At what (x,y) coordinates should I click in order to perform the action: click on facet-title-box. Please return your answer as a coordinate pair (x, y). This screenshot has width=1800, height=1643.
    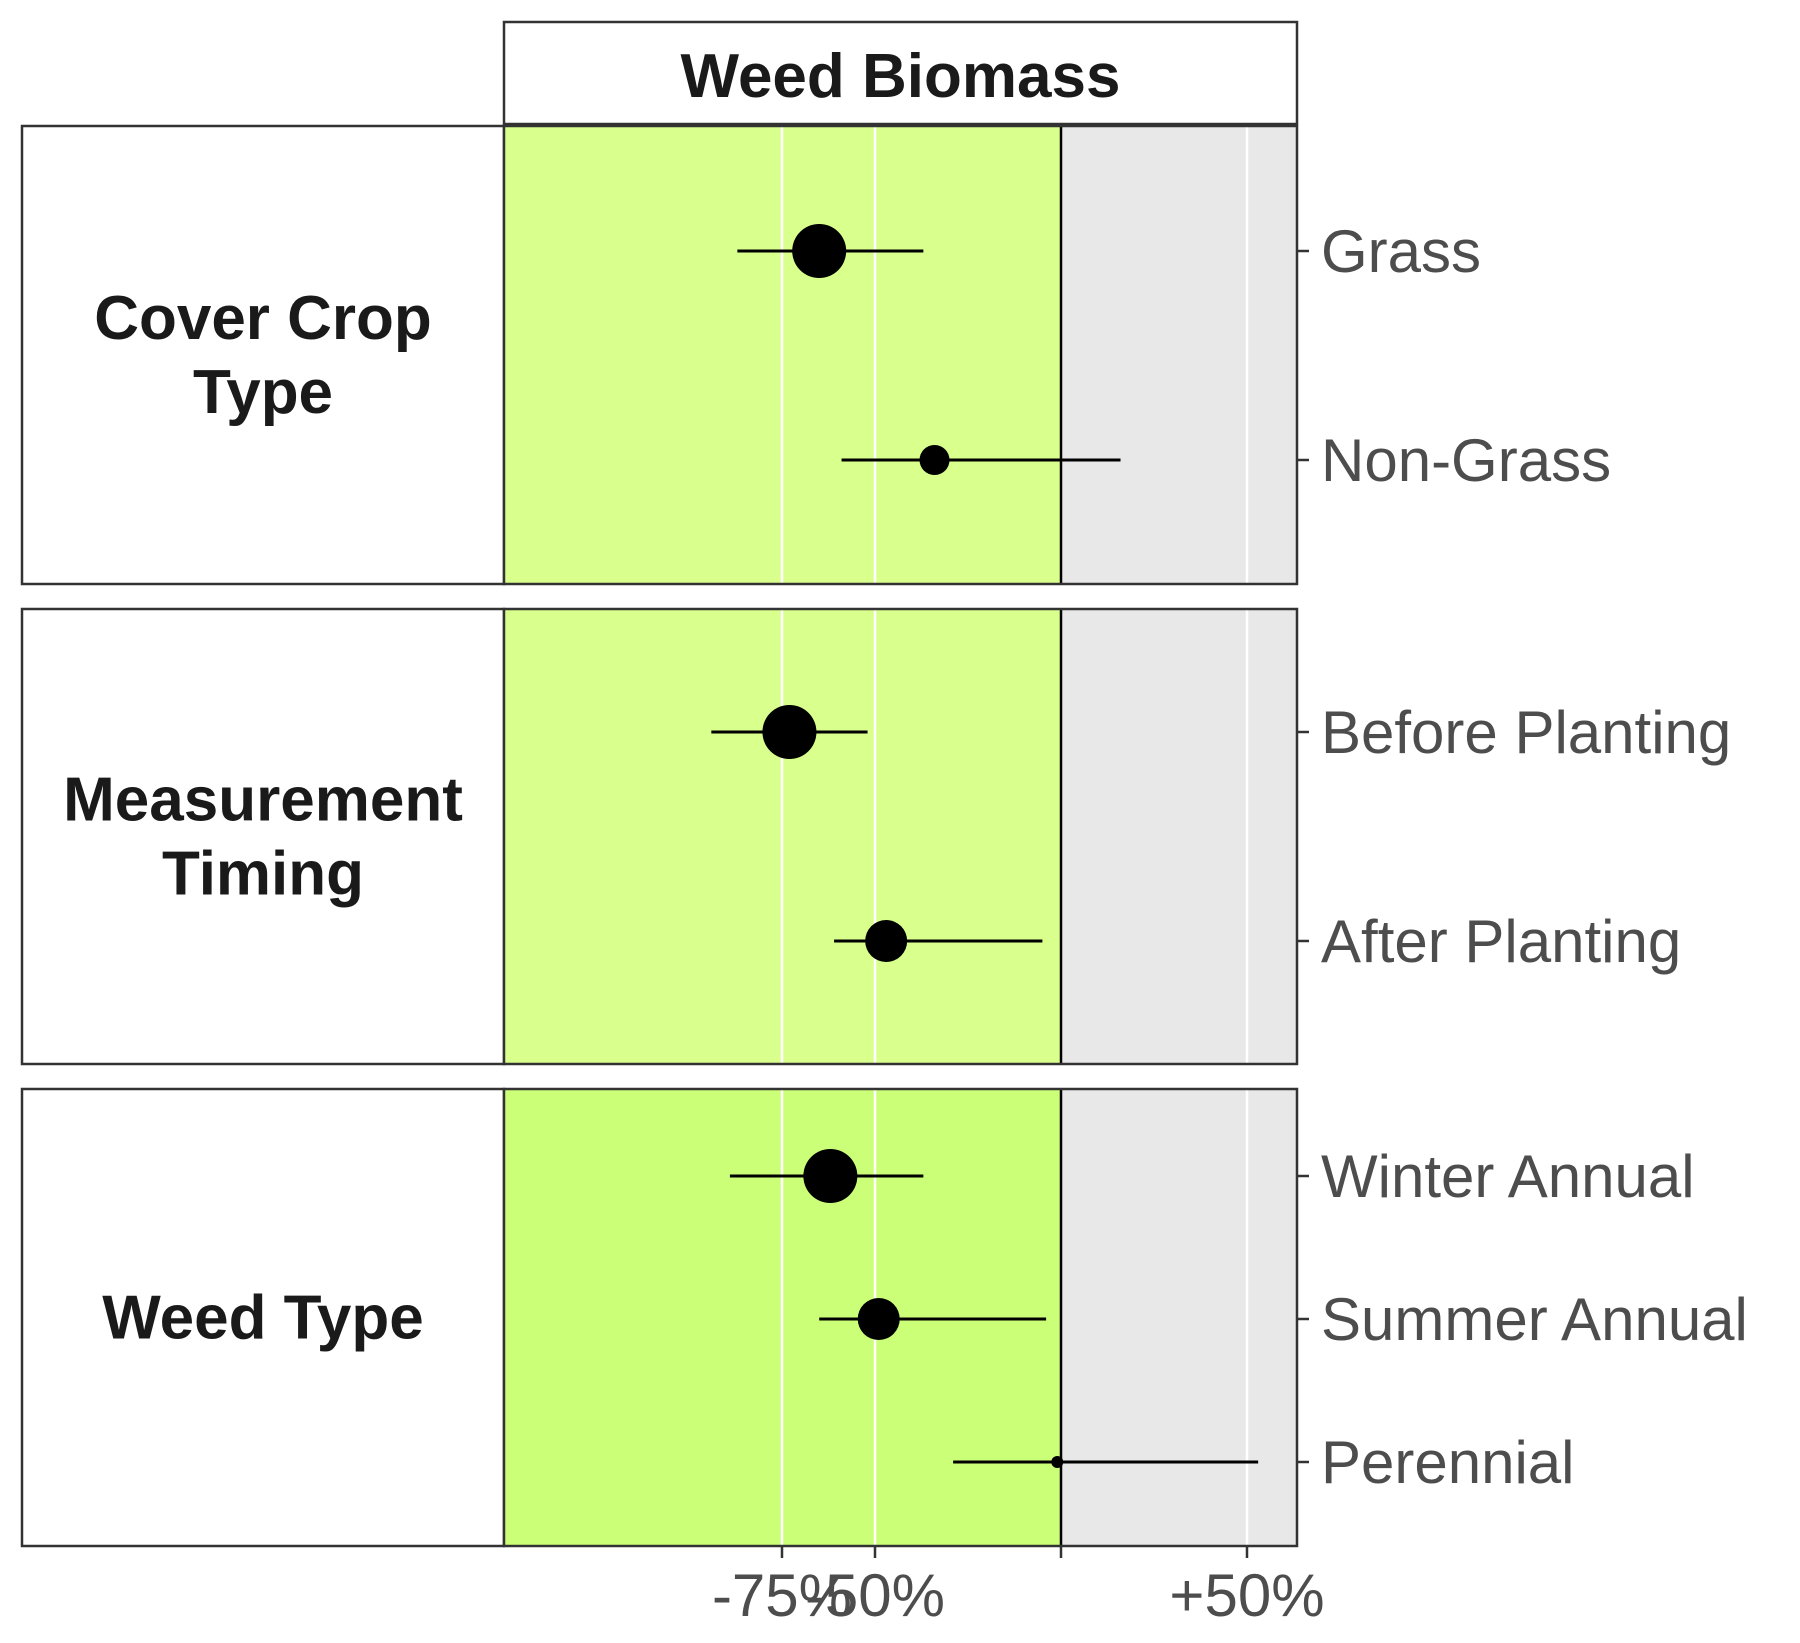
    Looking at the image, I should click on (900, 73).